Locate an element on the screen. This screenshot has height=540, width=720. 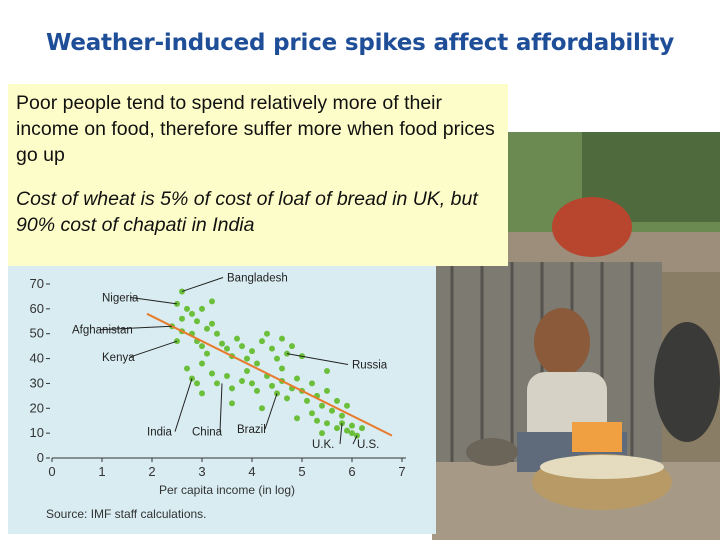
trend-line is located at coordinates (269, 374).